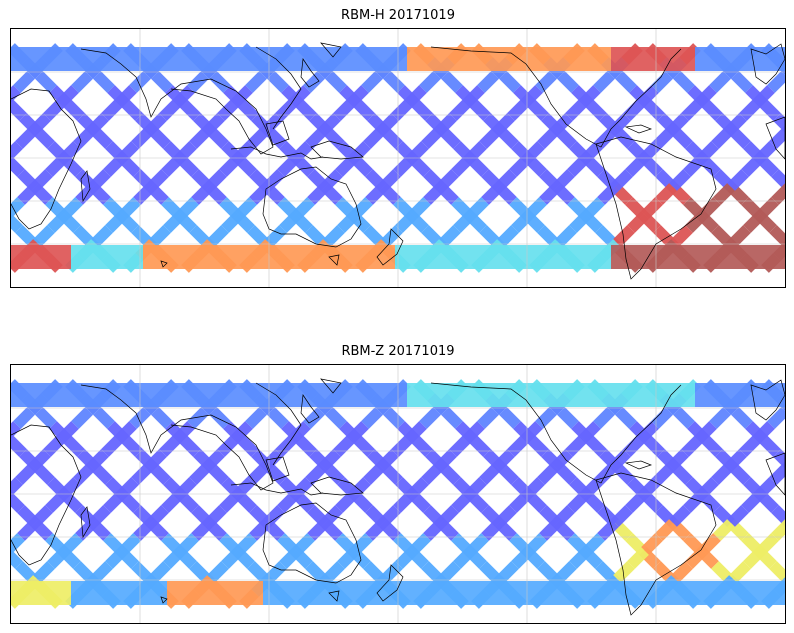 The image size is (794, 633). Describe the element at coordinates (398, 15) in the screenshot. I see `panel-title-rbm-h: RBM-H 20171019` at that location.